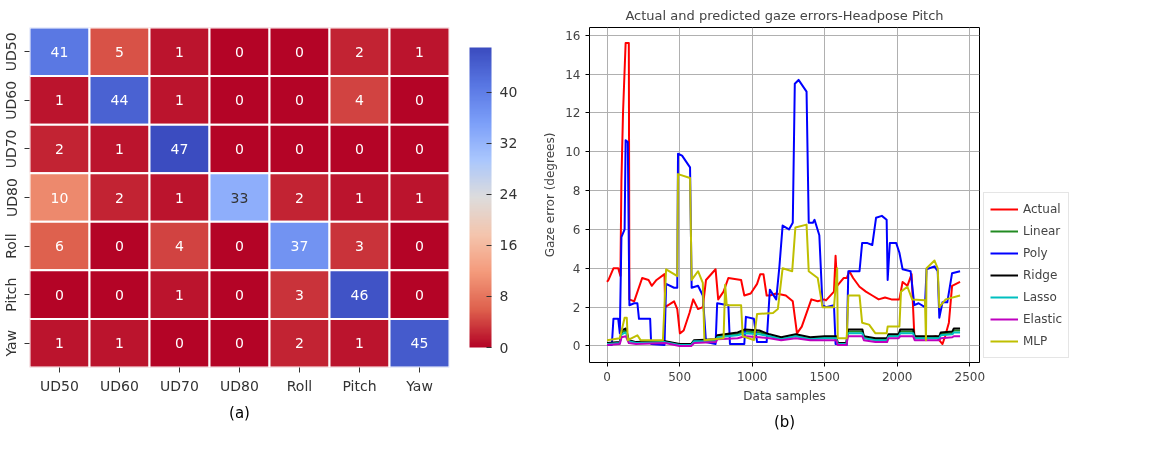  Describe the element at coordinates (59, 51) in the screenshot. I see `data-label: 41` at that location.